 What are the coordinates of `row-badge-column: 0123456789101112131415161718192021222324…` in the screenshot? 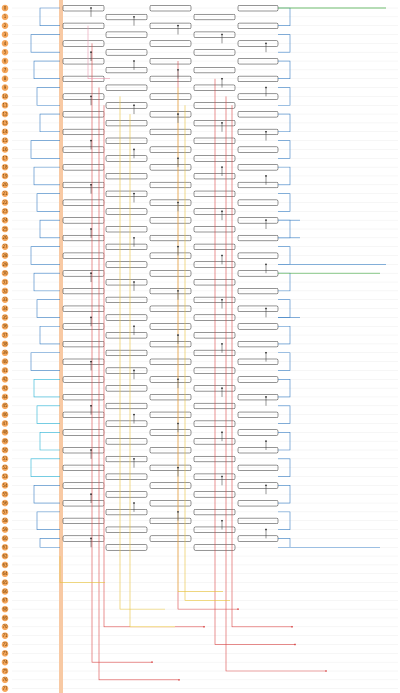 It's located at (5, 348).